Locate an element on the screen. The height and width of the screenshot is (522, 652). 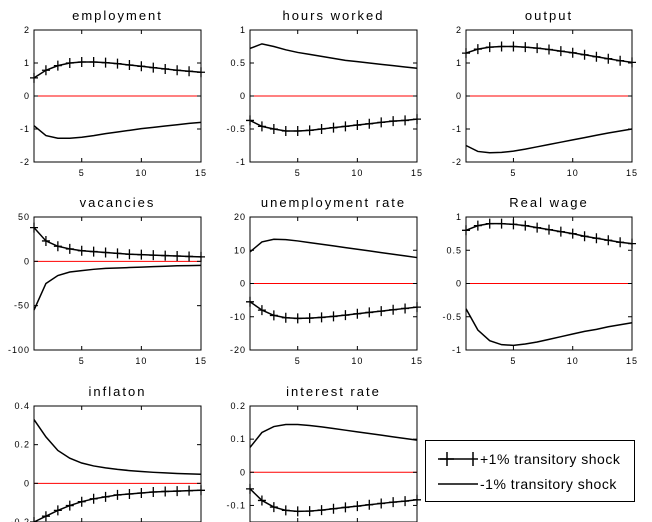
panel-inflaton: inflaton -0.2 0 0.2 0.4 is located at coordinates (107, 453).